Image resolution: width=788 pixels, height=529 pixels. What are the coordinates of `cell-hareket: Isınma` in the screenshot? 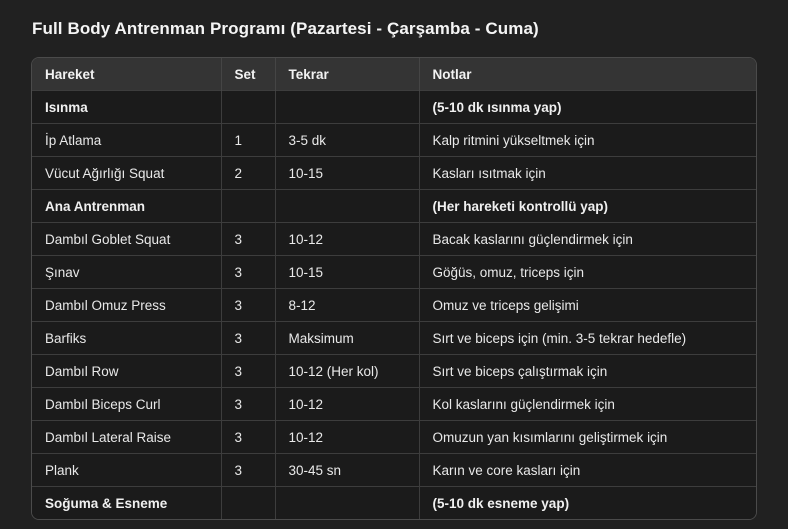 It's located at (126, 107).